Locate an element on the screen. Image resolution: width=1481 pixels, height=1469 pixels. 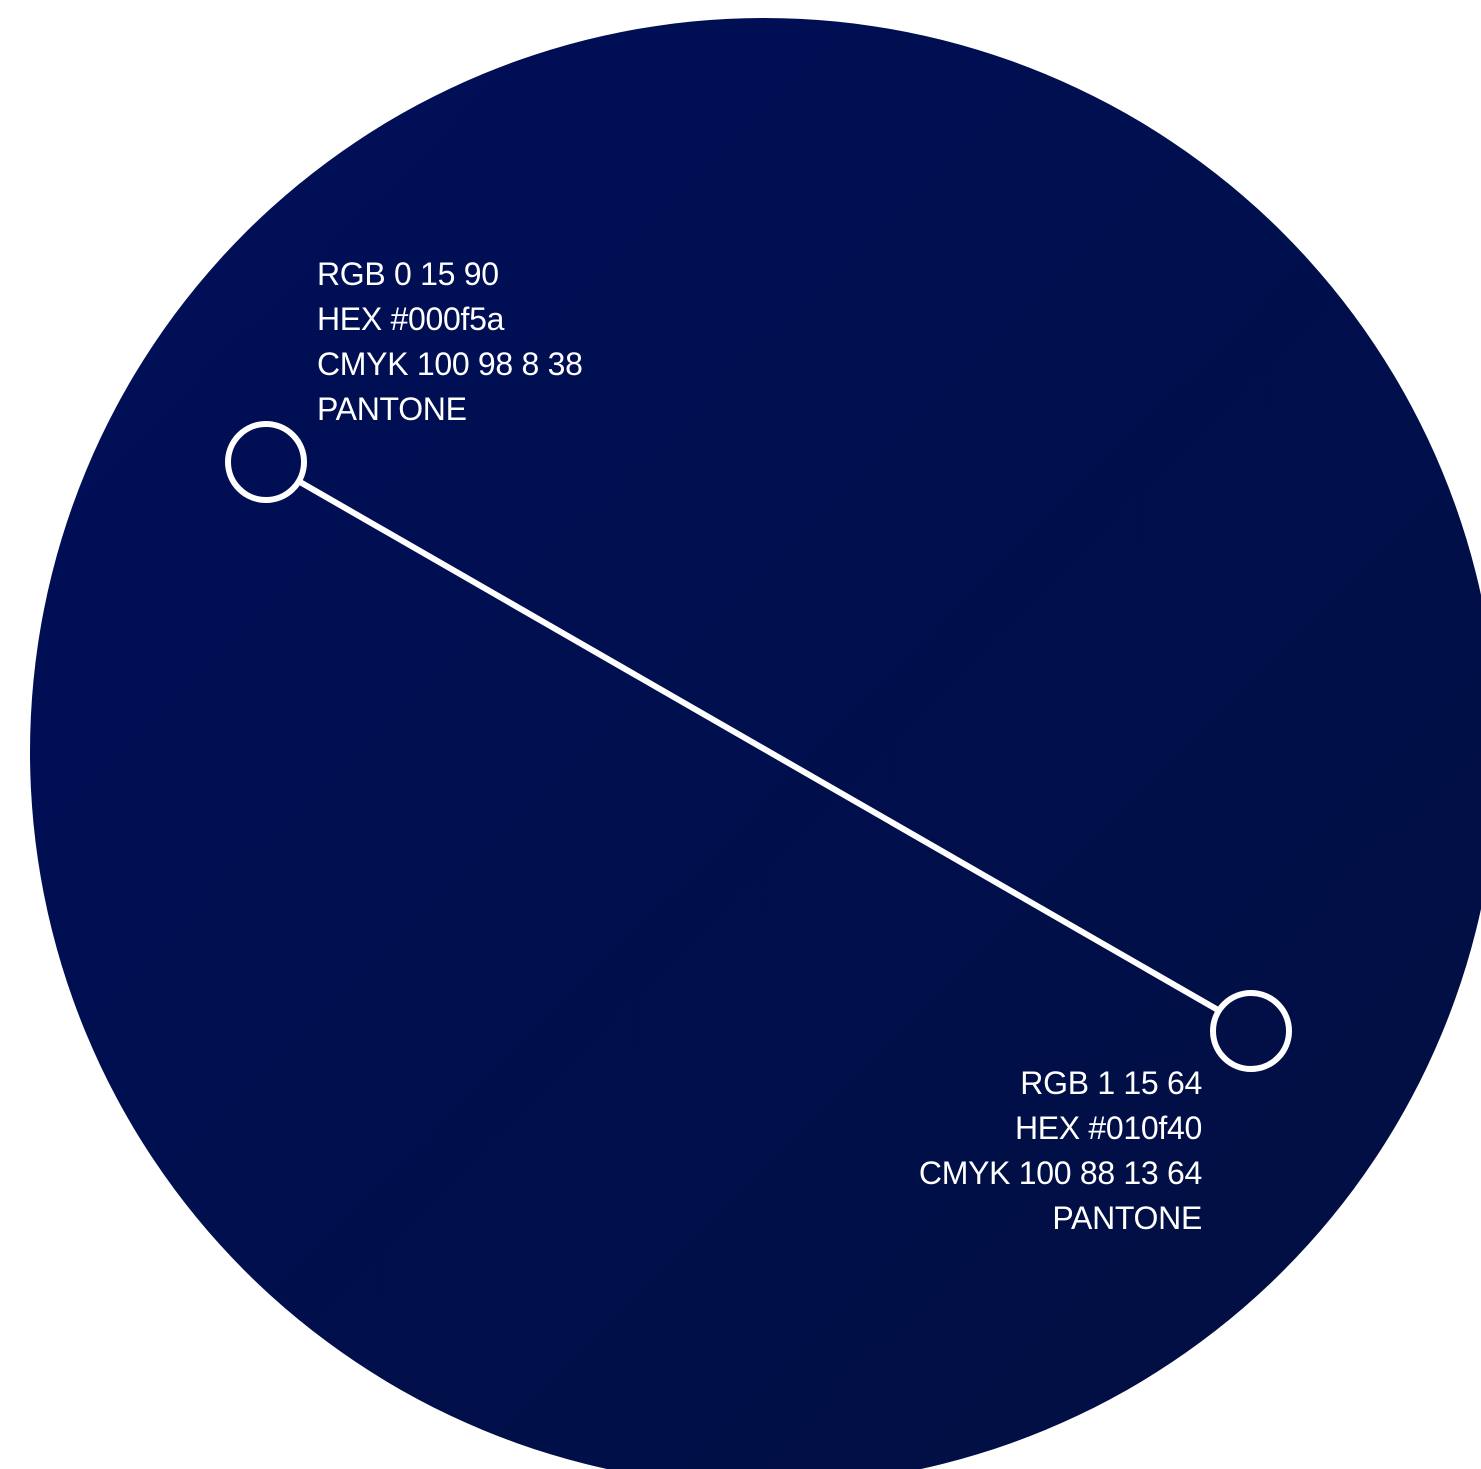
gradient-end-marker is located at coordinates (1251, 1031).